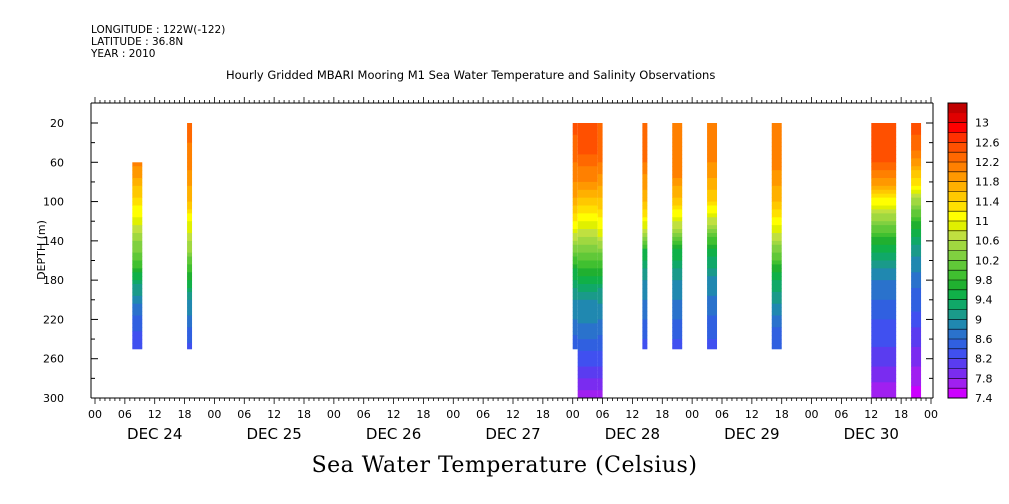 The height and width of the screenshot is (504, 1009). Describe the element at coordinates (984, 398) in the screenshot. I see `colorbar-label: 7.4` at that location.